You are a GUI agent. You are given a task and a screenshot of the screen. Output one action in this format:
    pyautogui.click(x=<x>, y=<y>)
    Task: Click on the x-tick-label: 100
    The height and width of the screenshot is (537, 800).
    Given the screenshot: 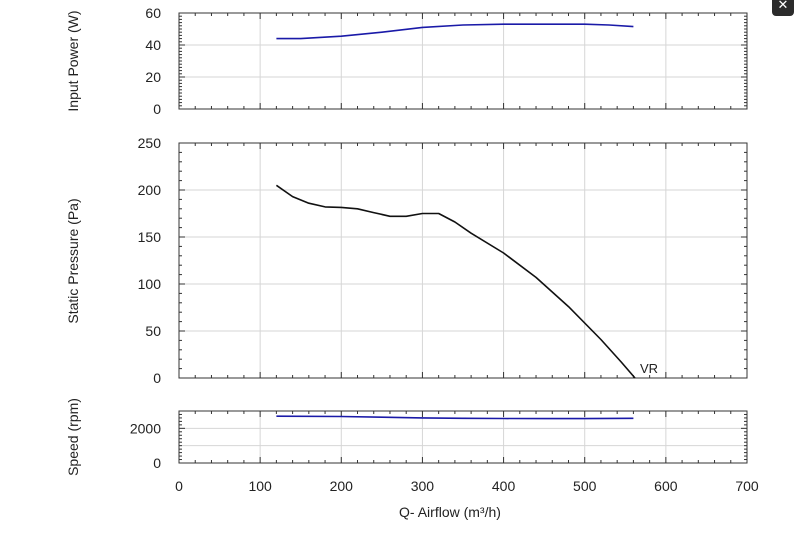 What is the action you would take?
    pyautogui.click(x=260, y=486)
    